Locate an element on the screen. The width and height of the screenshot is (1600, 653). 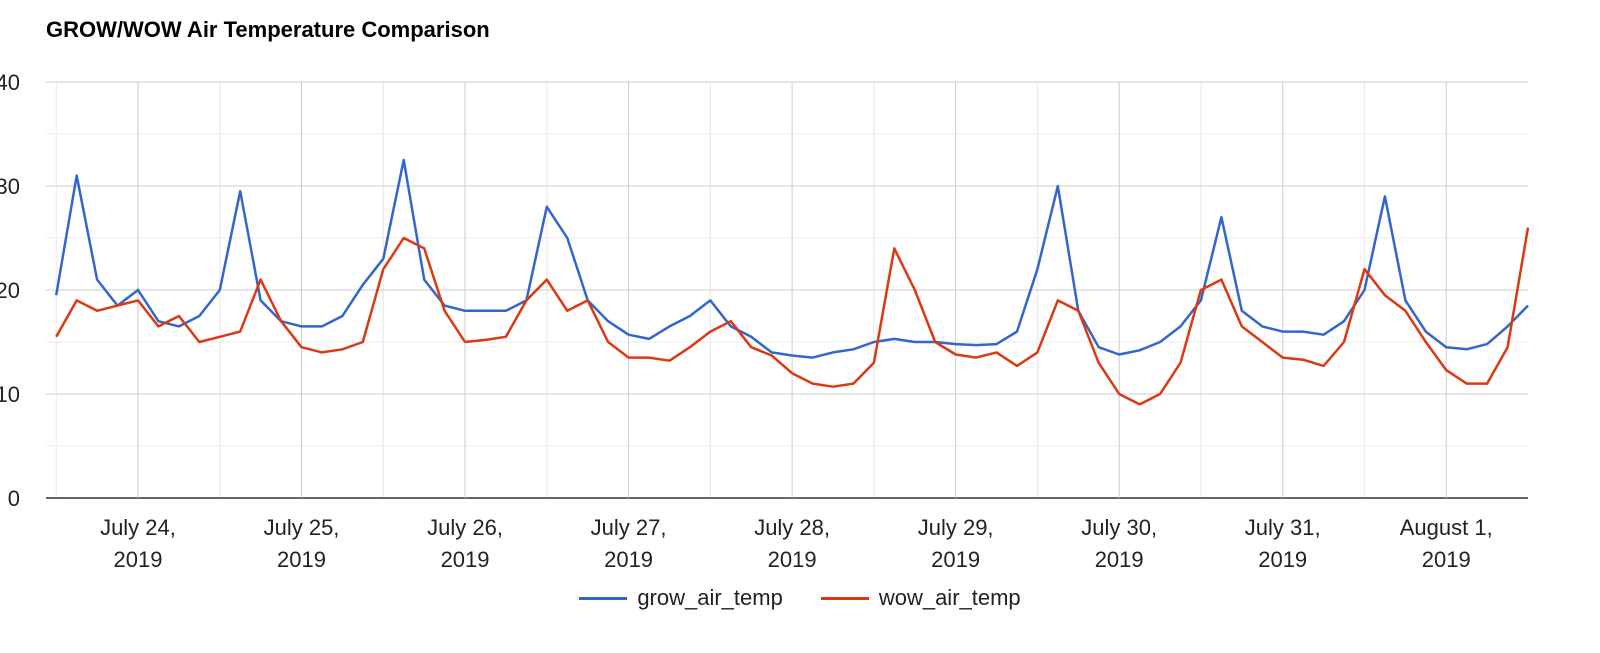
legend-item: wow_air_temp is located at coordinates (920, 598).